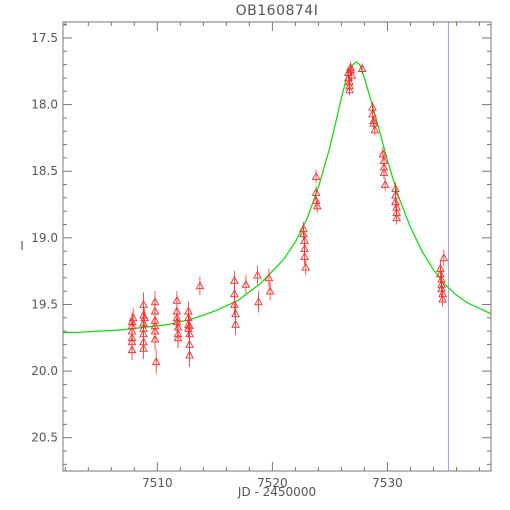 This screenshot has height=510, width=510. I want to click on y-tick-label: 19.5, so click(44, 304).